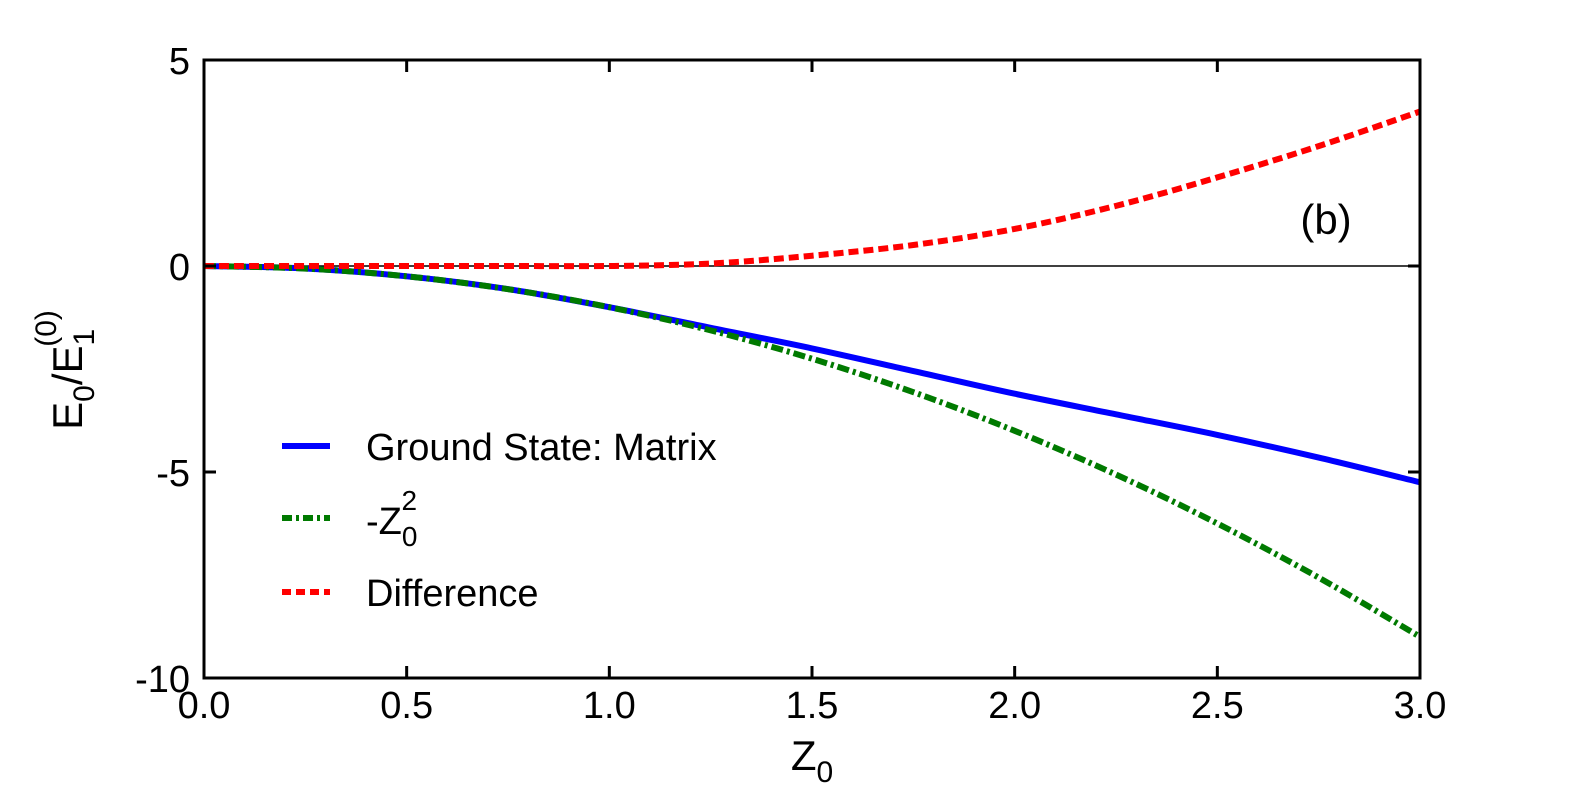 This screenshot has width=1584, height=808. I want to click on x-axis-label: Z0, so click(812, 760).